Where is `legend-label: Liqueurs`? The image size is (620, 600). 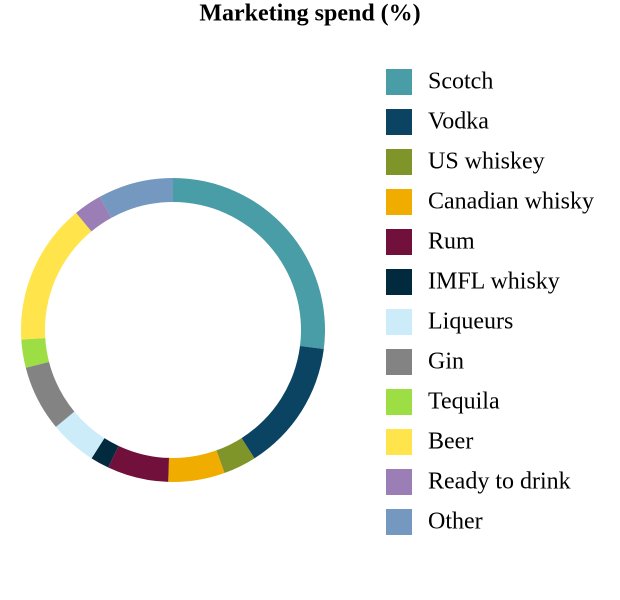 legend-label: Liqueurs is located at coordinates (470, 322).